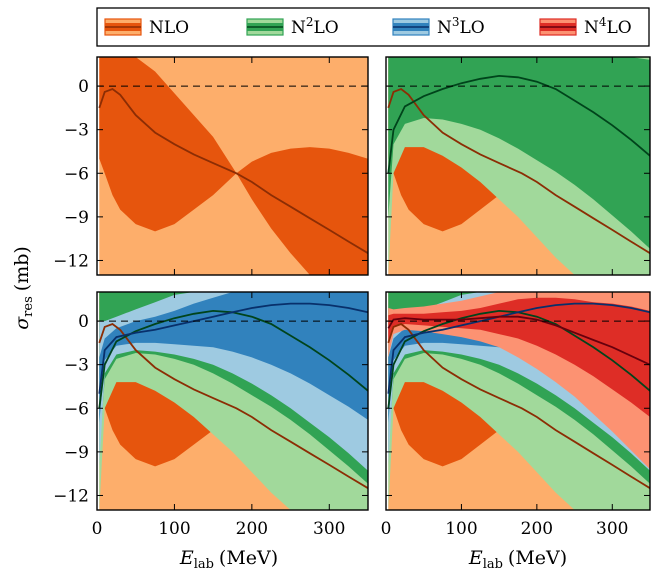 Image resolution: width=656 pixels, height=573 pixels. Describe the element at coordinates (461, 26) in the screenshot. I see `legend-label: N3LO` at that location.